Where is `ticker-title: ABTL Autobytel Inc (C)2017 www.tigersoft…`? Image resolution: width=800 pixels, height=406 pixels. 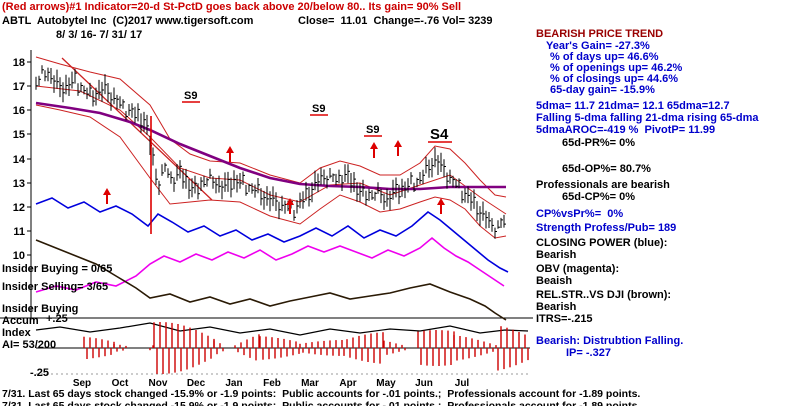
ticker-title: ABTL Autobytel Inc (C)2017 www.tigersoft… is located at coordinates (128, 21).